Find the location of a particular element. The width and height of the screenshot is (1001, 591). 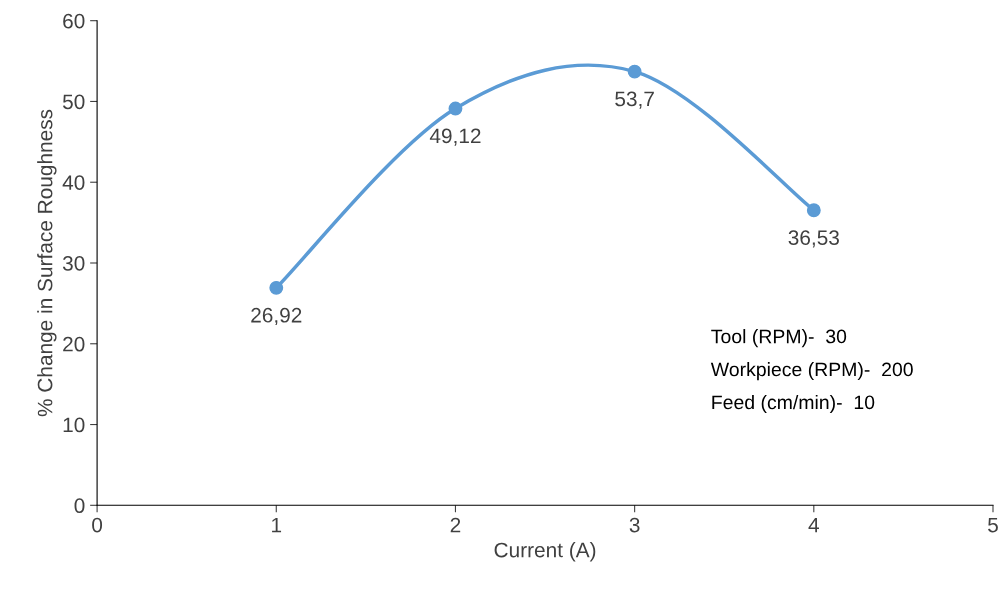

y-tick-label: 0 is located at coordinates (79, 506).